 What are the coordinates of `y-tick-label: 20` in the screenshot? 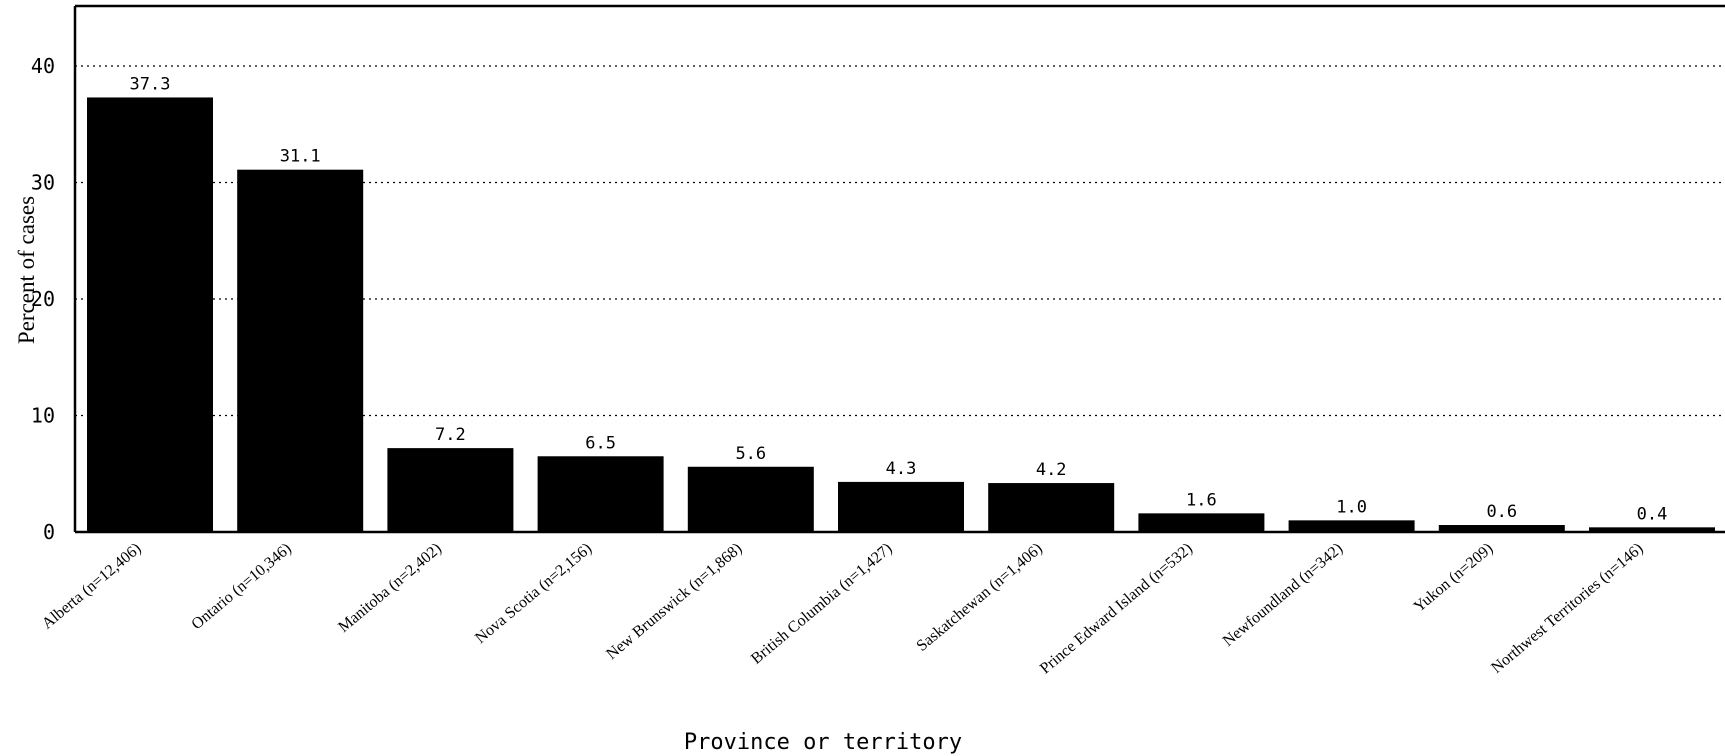 It's located at (43, 299).